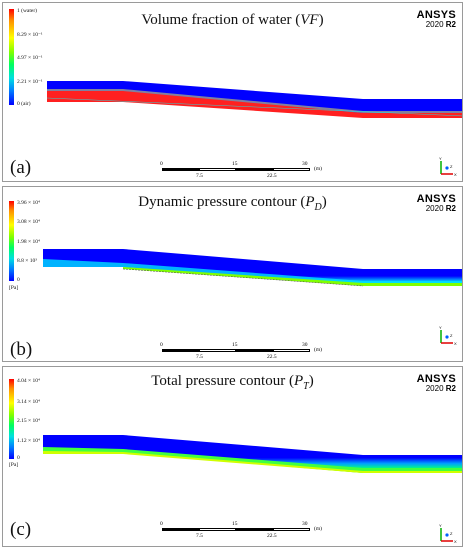 This screenshot has height=550, width=469. I want to click on legend-label: 0 (air), so click(24, 104).